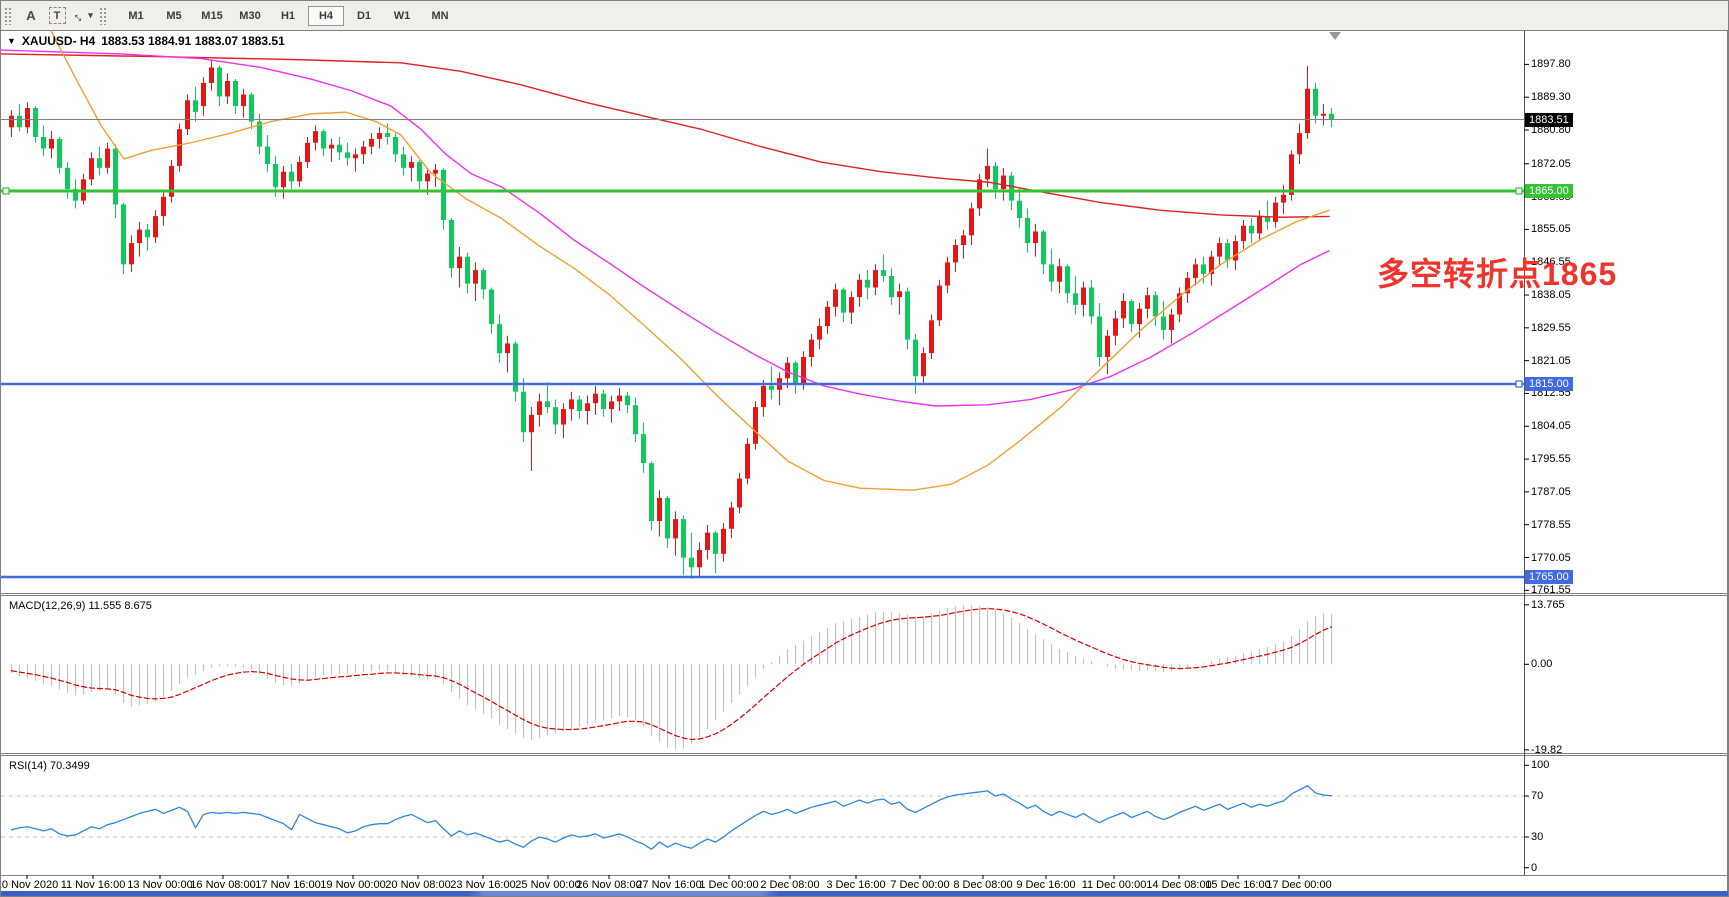  I want to click on text-tool-icon: T, so click(57, 16).